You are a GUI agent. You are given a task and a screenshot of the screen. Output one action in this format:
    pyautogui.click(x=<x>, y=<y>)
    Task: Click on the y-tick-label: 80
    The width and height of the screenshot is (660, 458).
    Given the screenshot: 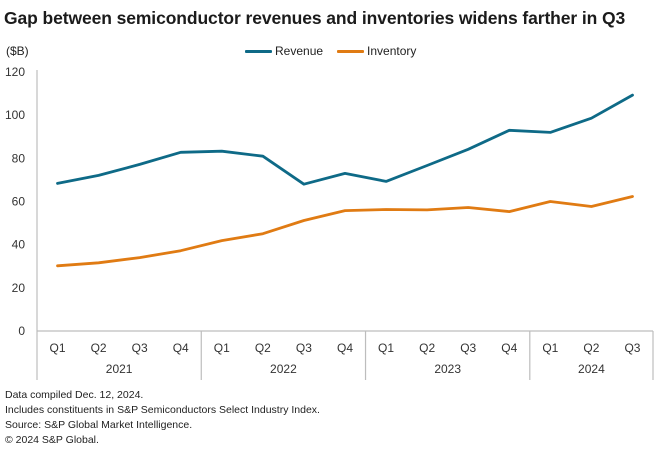 What is the action you would take?
    pyautogui.click(x=19, y=158)
    